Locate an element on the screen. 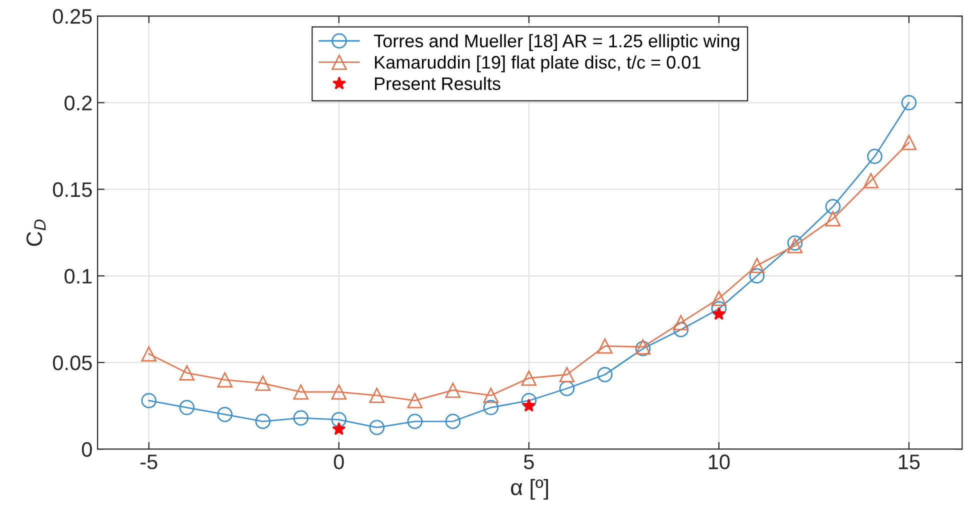 The width and height of the screenshot is (966, 518). x-tick-label: 0 is located at coordinates (339, 462).